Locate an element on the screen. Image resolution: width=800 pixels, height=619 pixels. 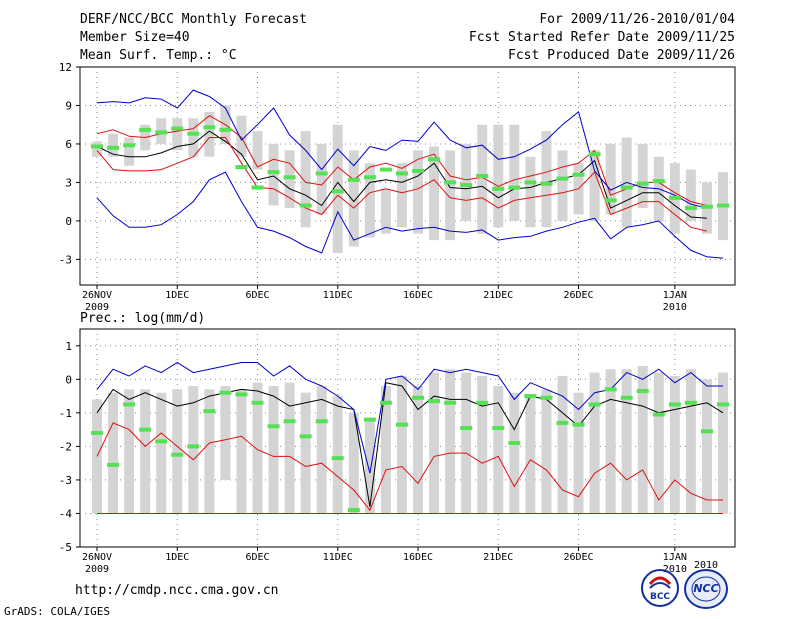
variable-label: Mean Surf. Temp.: °C is located at coordinates (158, 55).